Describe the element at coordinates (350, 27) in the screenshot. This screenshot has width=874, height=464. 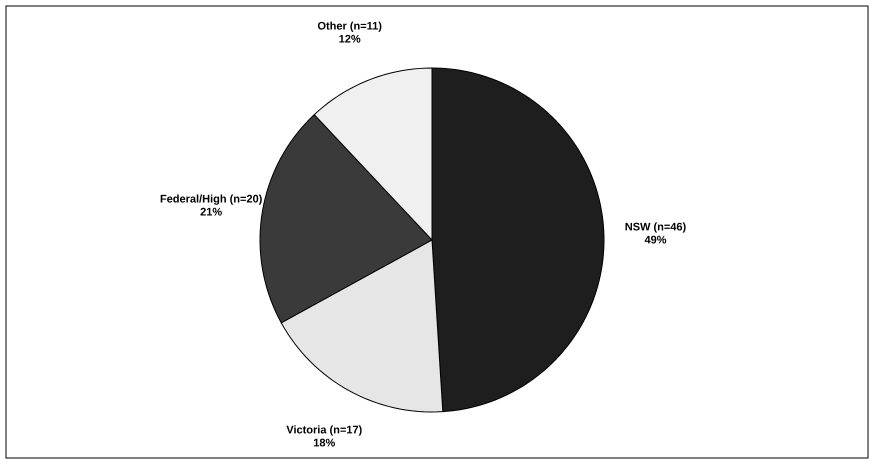
I see `slice-label: Other (n=11)` at that location.